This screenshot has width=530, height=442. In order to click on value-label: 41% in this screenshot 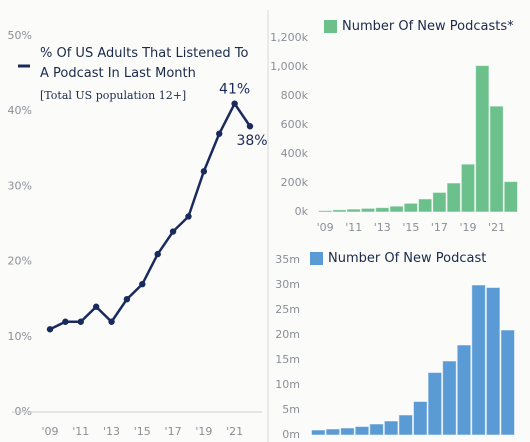, I will do `click(234, 90)`.